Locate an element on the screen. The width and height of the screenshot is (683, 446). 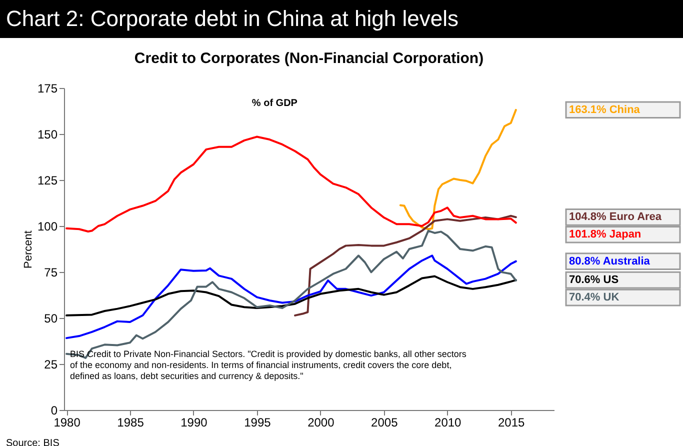
x-tick-label: 2015 is located at coordinates (512, 423).